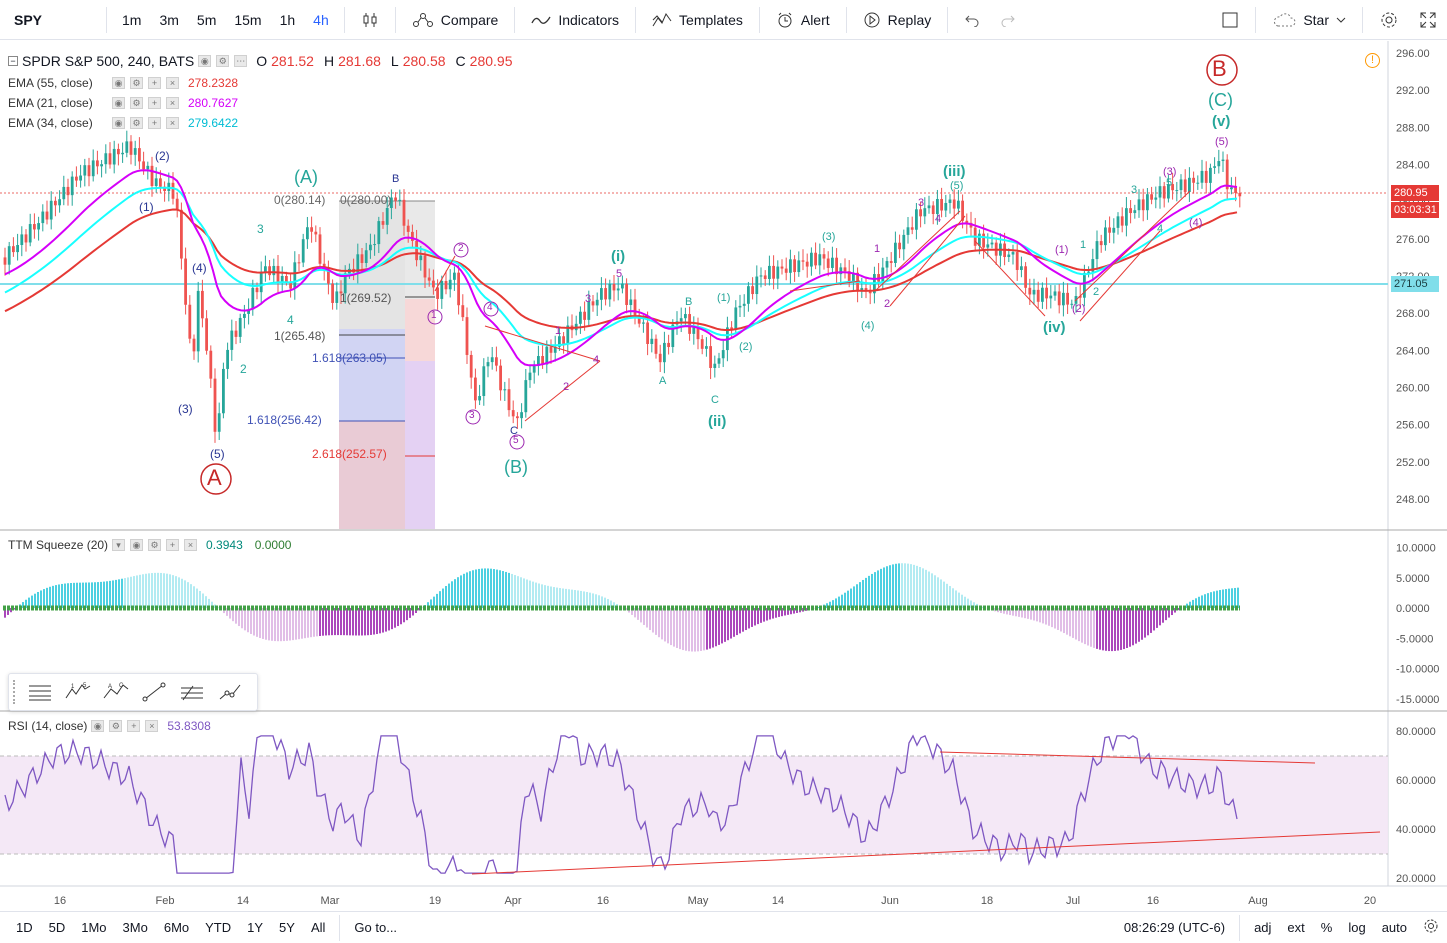  I want to click on ema-34-legend: EMA (34, close) ◉ ⚙ + × 279.6422, so click(123, 123).